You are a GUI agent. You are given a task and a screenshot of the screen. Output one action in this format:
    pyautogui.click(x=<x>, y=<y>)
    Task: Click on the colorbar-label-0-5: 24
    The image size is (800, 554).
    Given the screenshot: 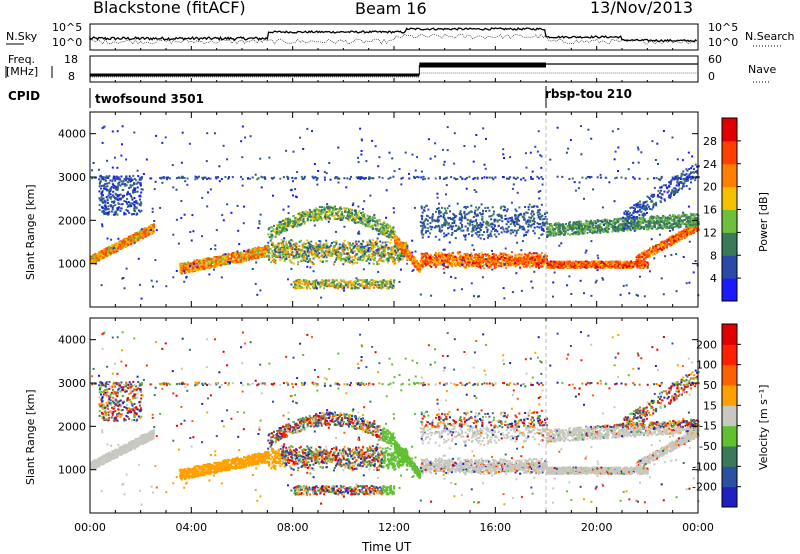 What is the action you would take?
    pyautogui.click(x=710, y=164)
    